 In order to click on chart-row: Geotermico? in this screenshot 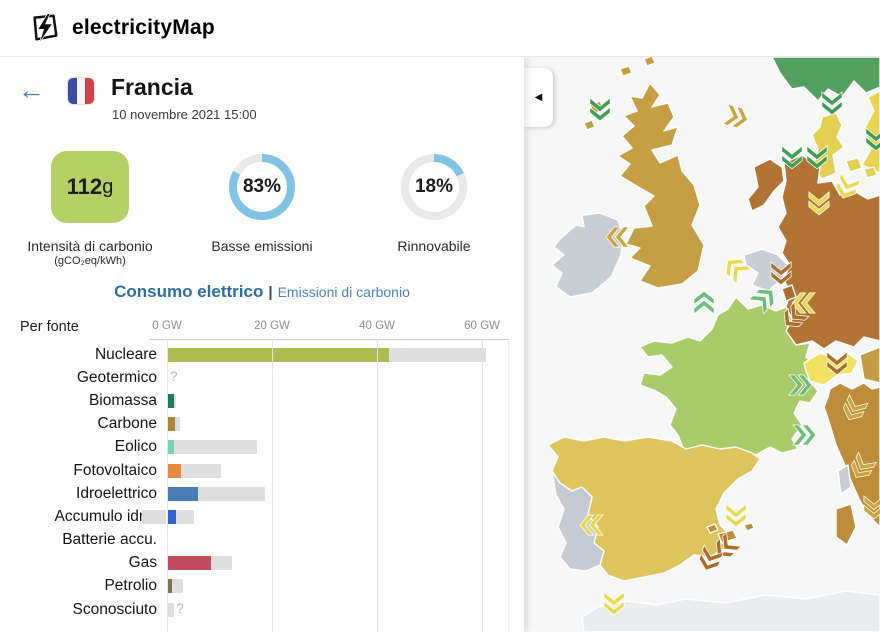, I will do `click(262, 377)`.